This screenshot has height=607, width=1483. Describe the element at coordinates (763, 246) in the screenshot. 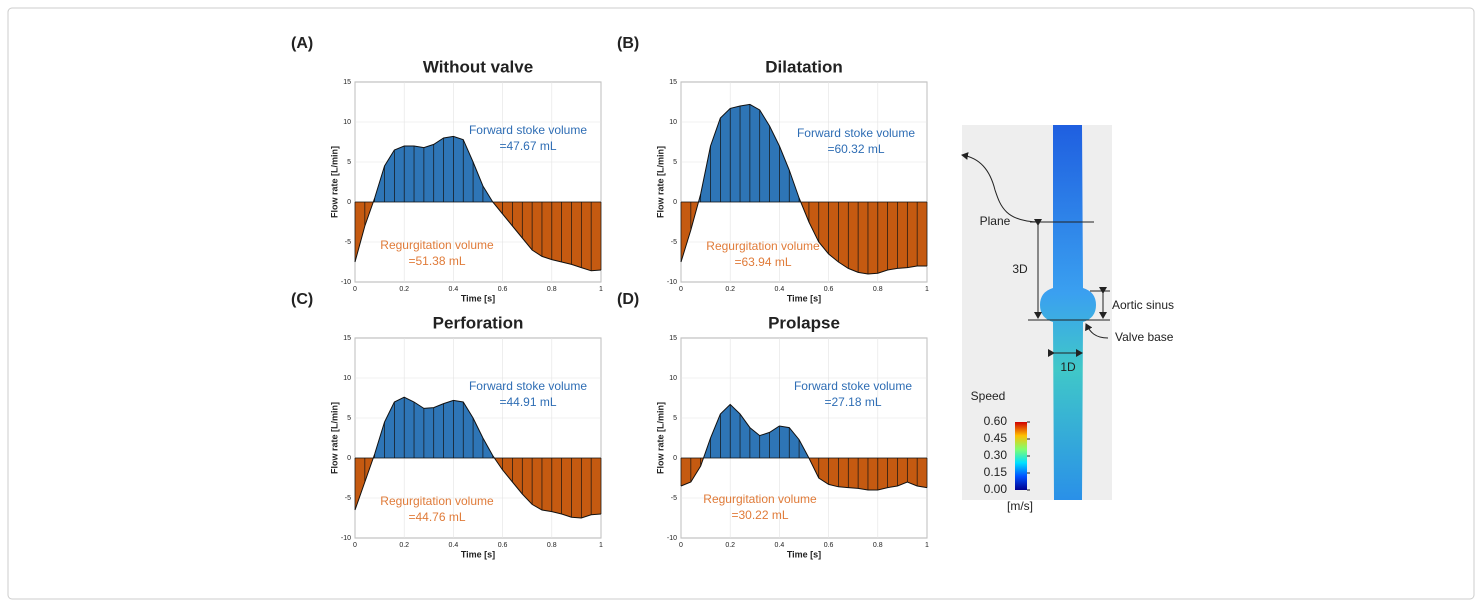

I see `regurgitation-label: Regurgitation volume` at that location.